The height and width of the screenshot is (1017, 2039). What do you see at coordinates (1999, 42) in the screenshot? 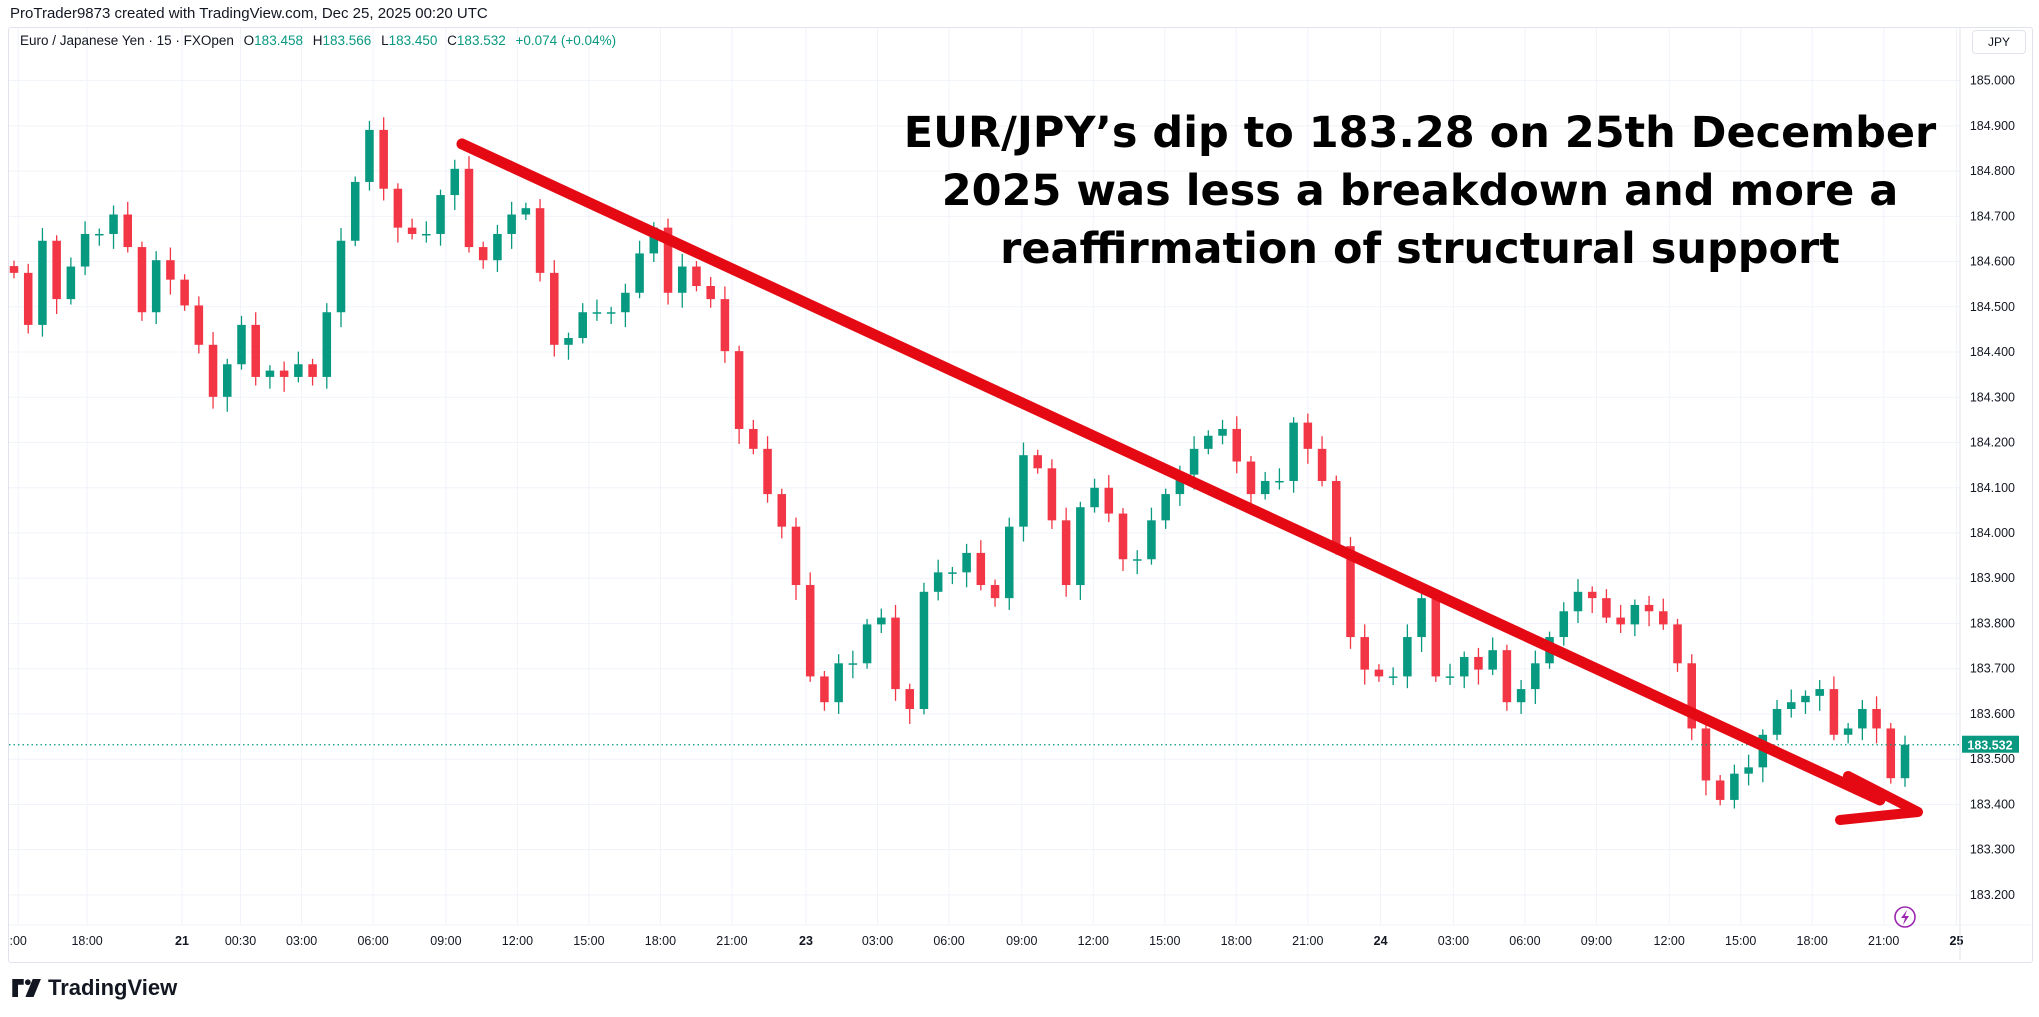
I see `currency-button: JPY` at bounding box center [1999, 42].